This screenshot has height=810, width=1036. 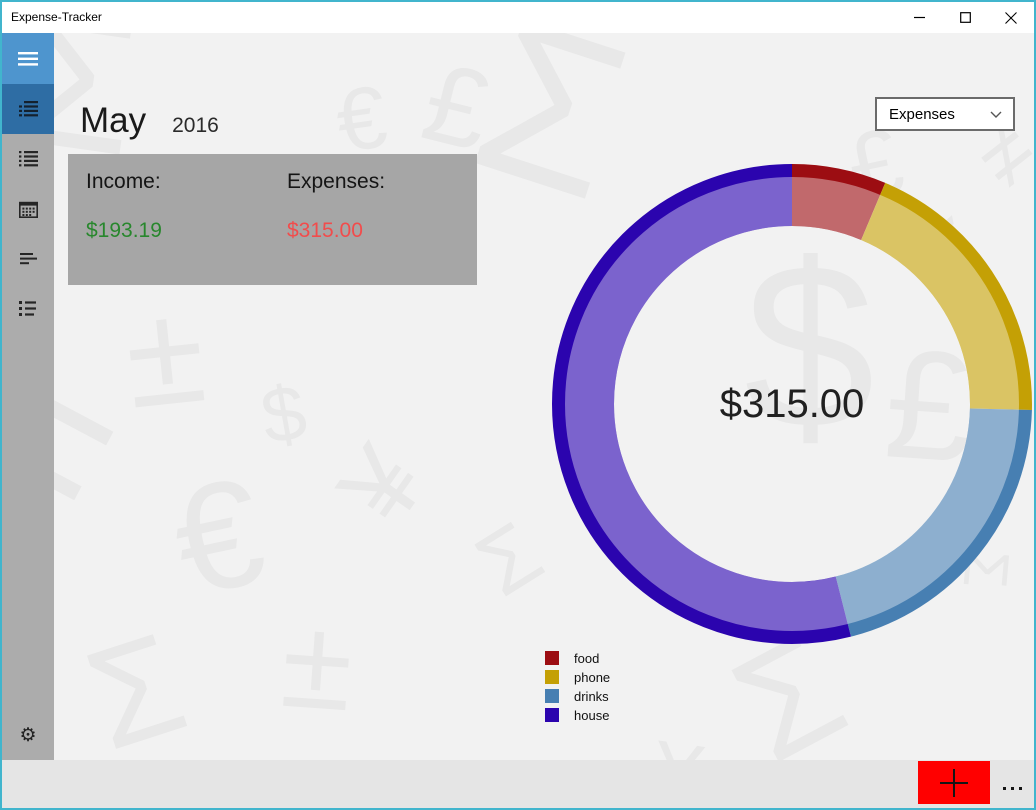 What do you see at coordinates (552, 696) in the screenshot?
I see `legend-swatch-drinks` at bounding box center [552, 696].